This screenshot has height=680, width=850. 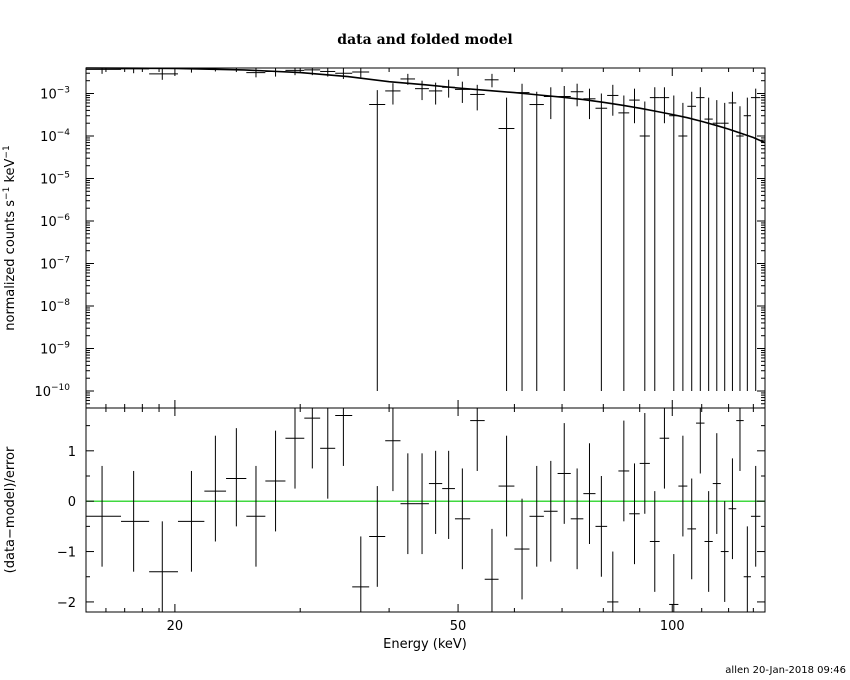 What do you see at coordinates (10, 172) in the screenshot?
I see `ylabel-mid: keV` at bounding box center [10, 172].